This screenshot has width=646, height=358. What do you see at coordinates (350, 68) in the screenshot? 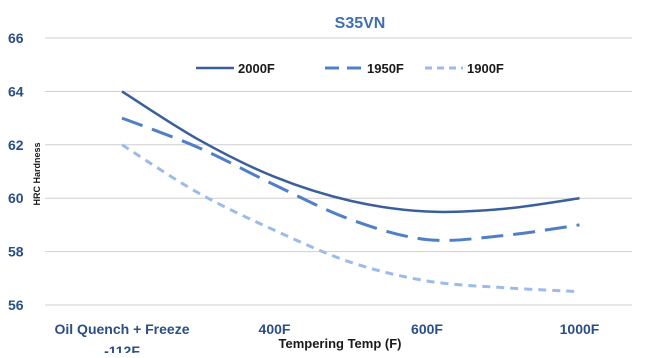
I see `legend: 2000F 1950F 1900F` at bounding box center [350, 68].